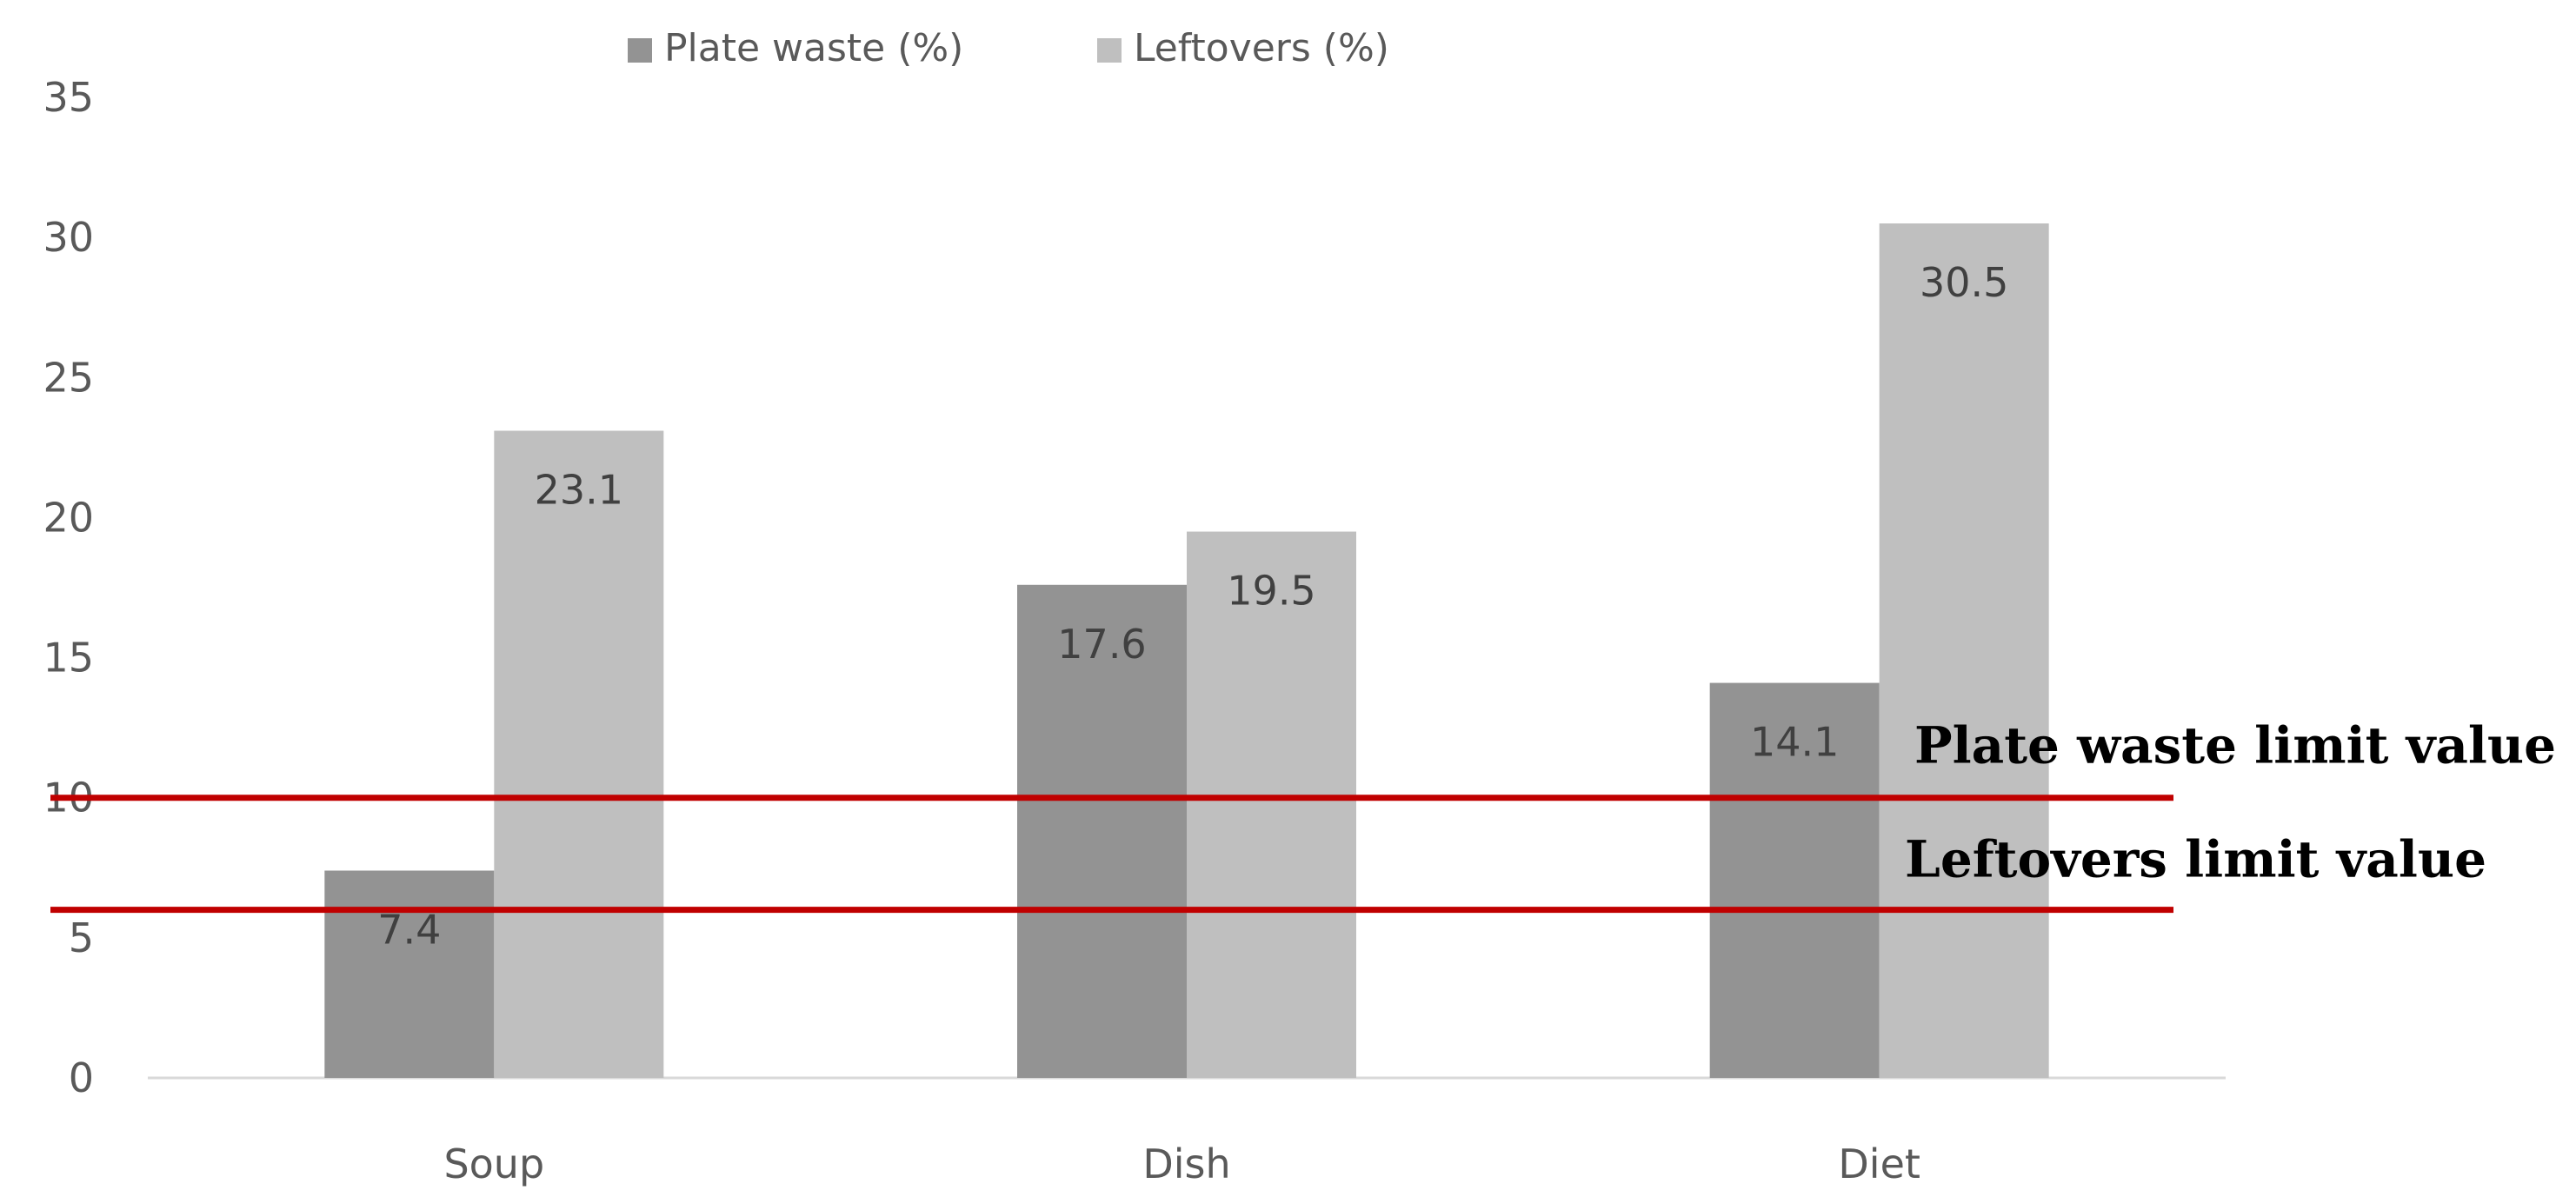 The width and height of the screenshot is (2576, 1197). Describe the element at coordinates (1964, 650) in the screenshot. I see `bar-leftovers-diet` at that location.